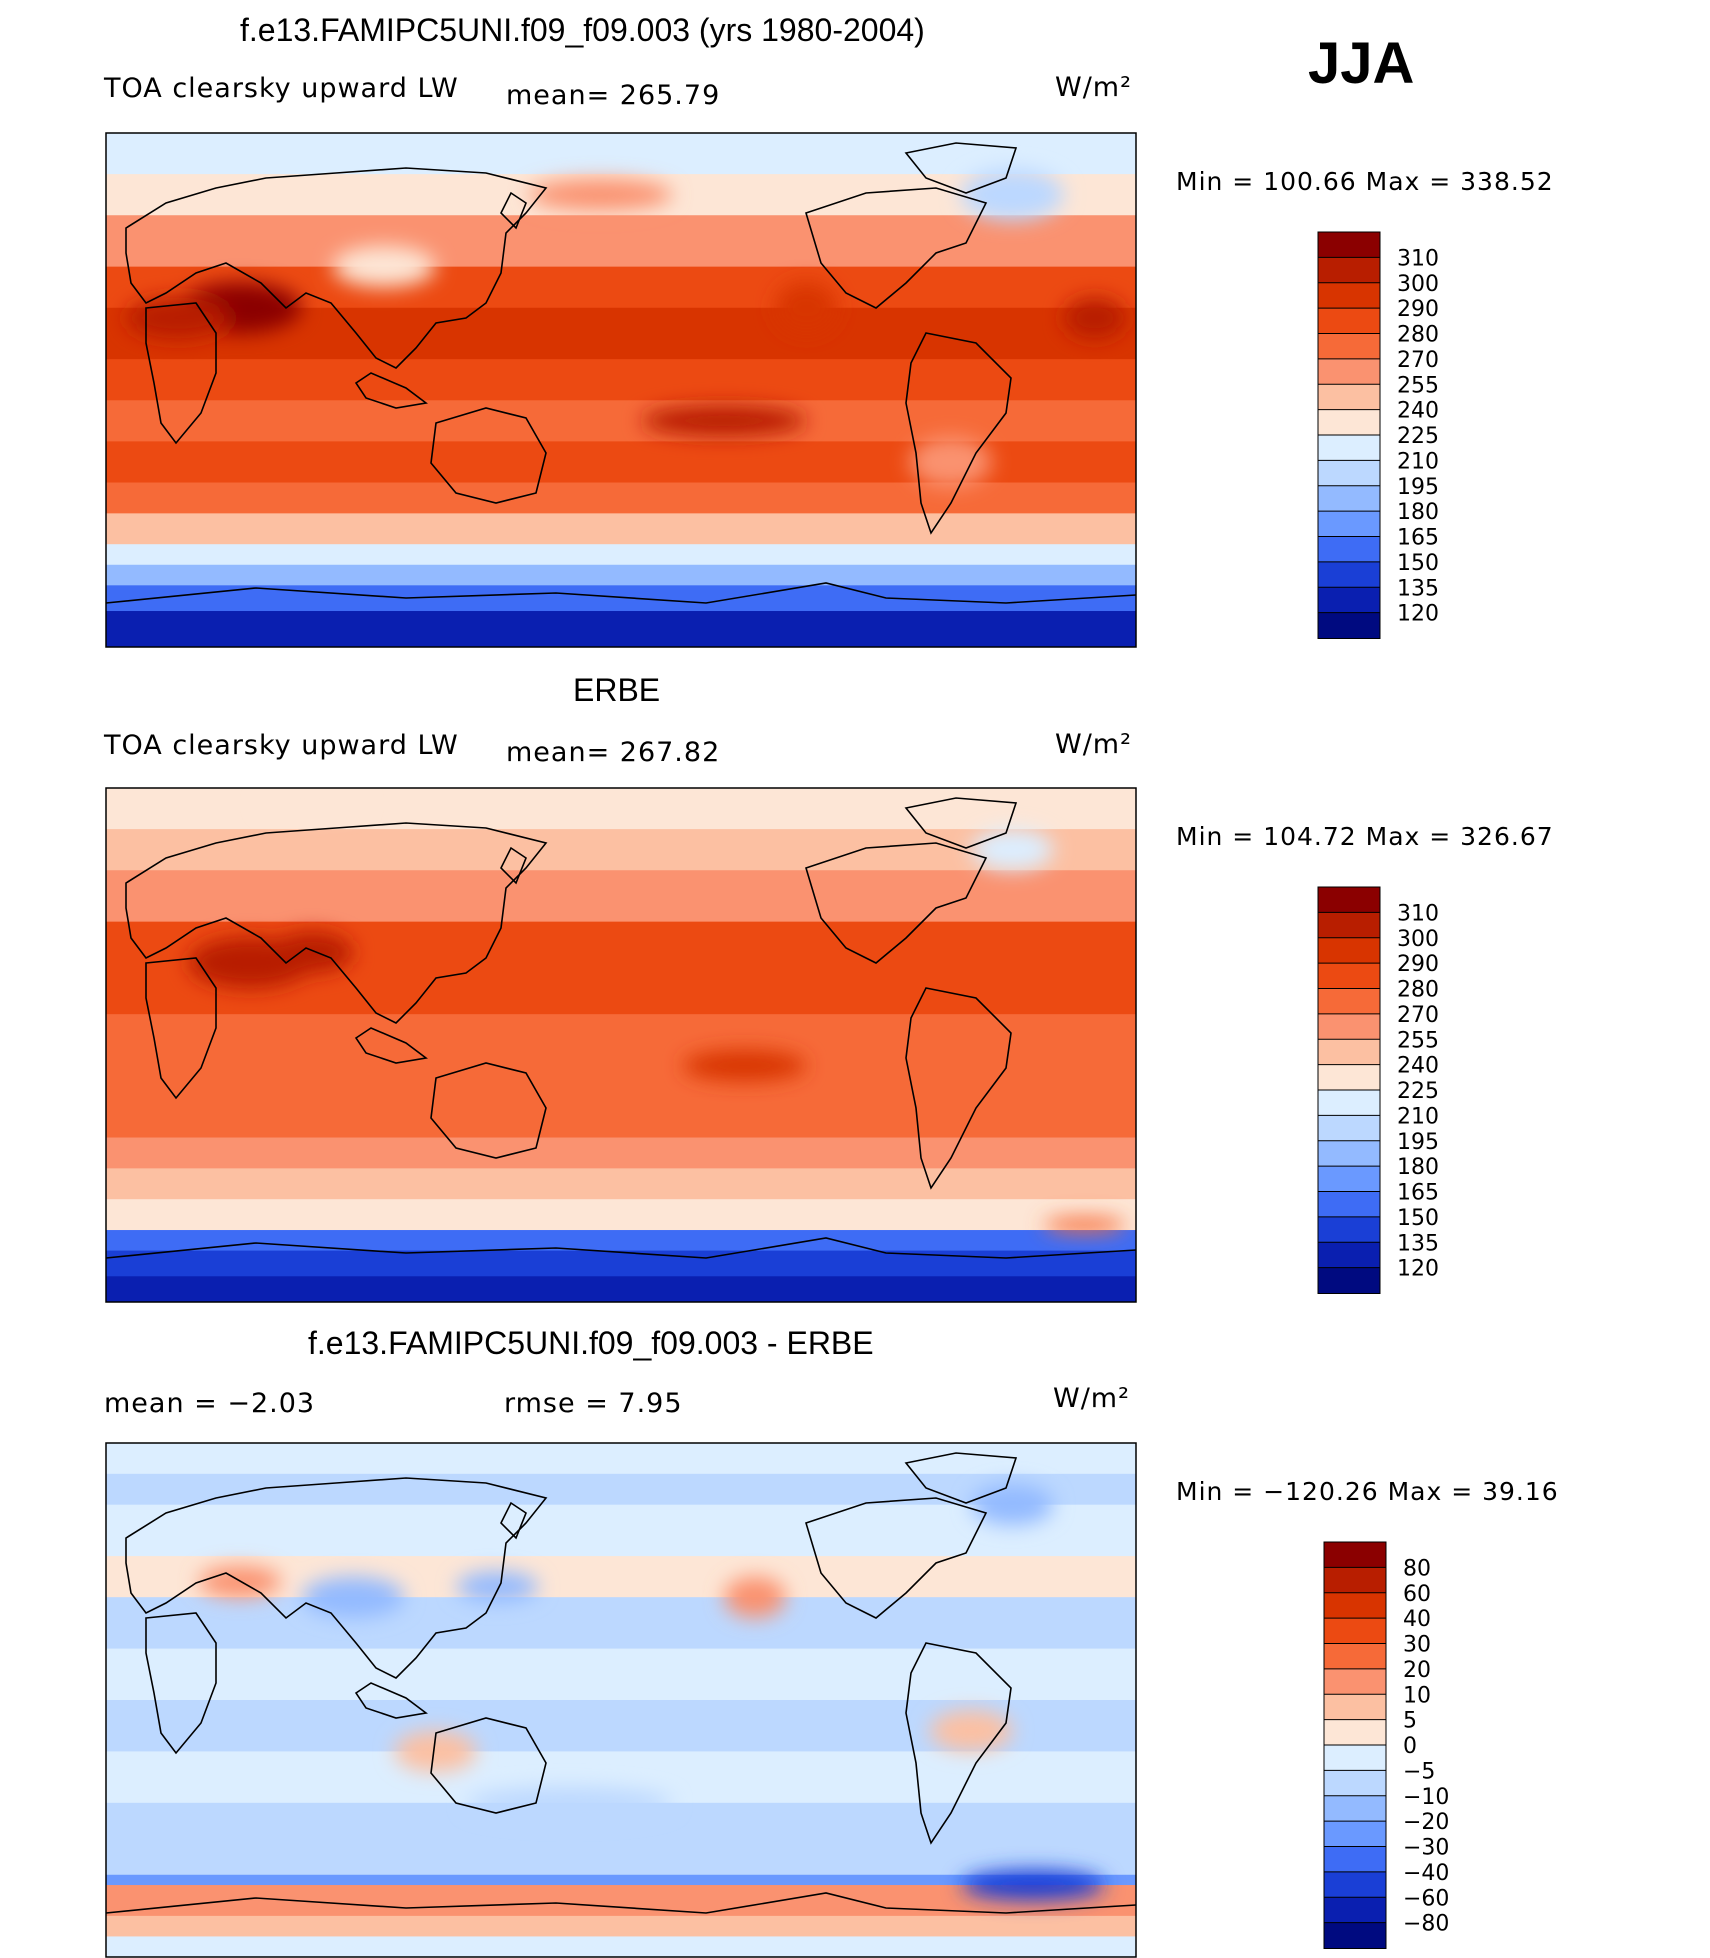 This screenshot has width=1710, height=1958. What do you see at coordinates (613, 752) in the screenshot?
I see `panel2-mean: mean= 267.82` at bounding box center [613, 752].